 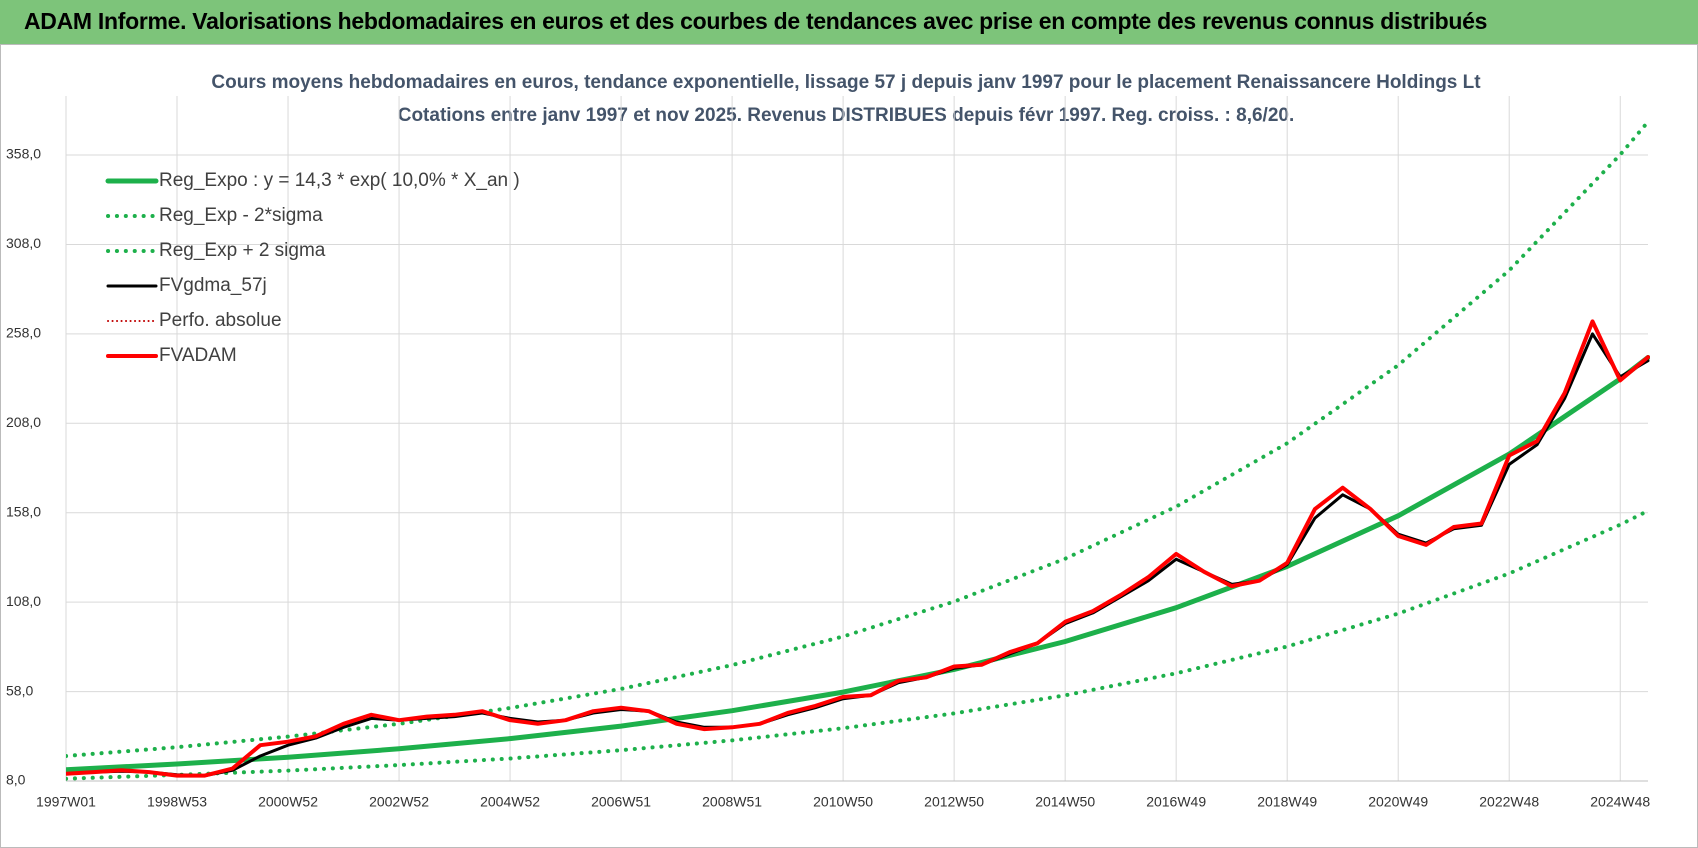 I want to click on x-tick-label: 1997W01, so click(x=66, y=802).